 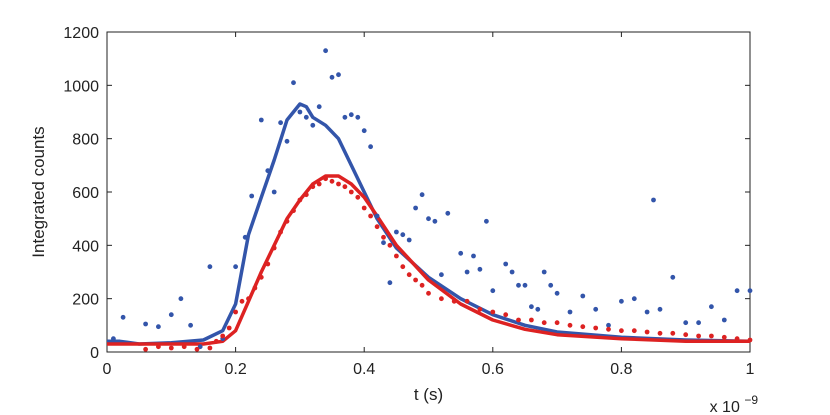 I want to click on x-multiplier-exponent: −9, so click(x=751, y=400).